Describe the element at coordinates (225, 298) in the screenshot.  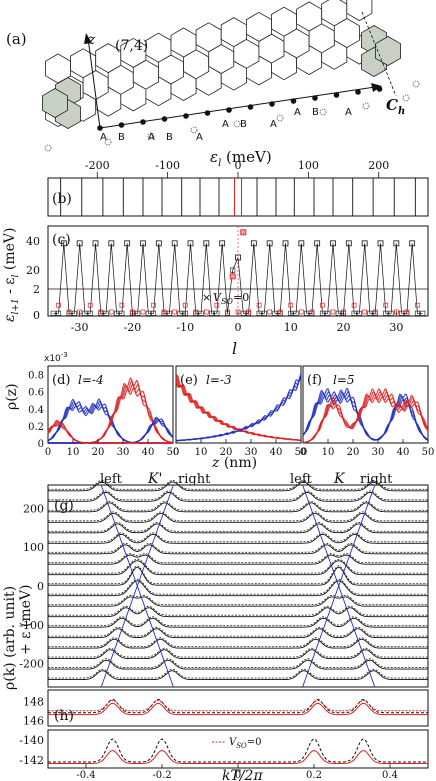
I see `panel-c-legend: × VSO=0` at that location.